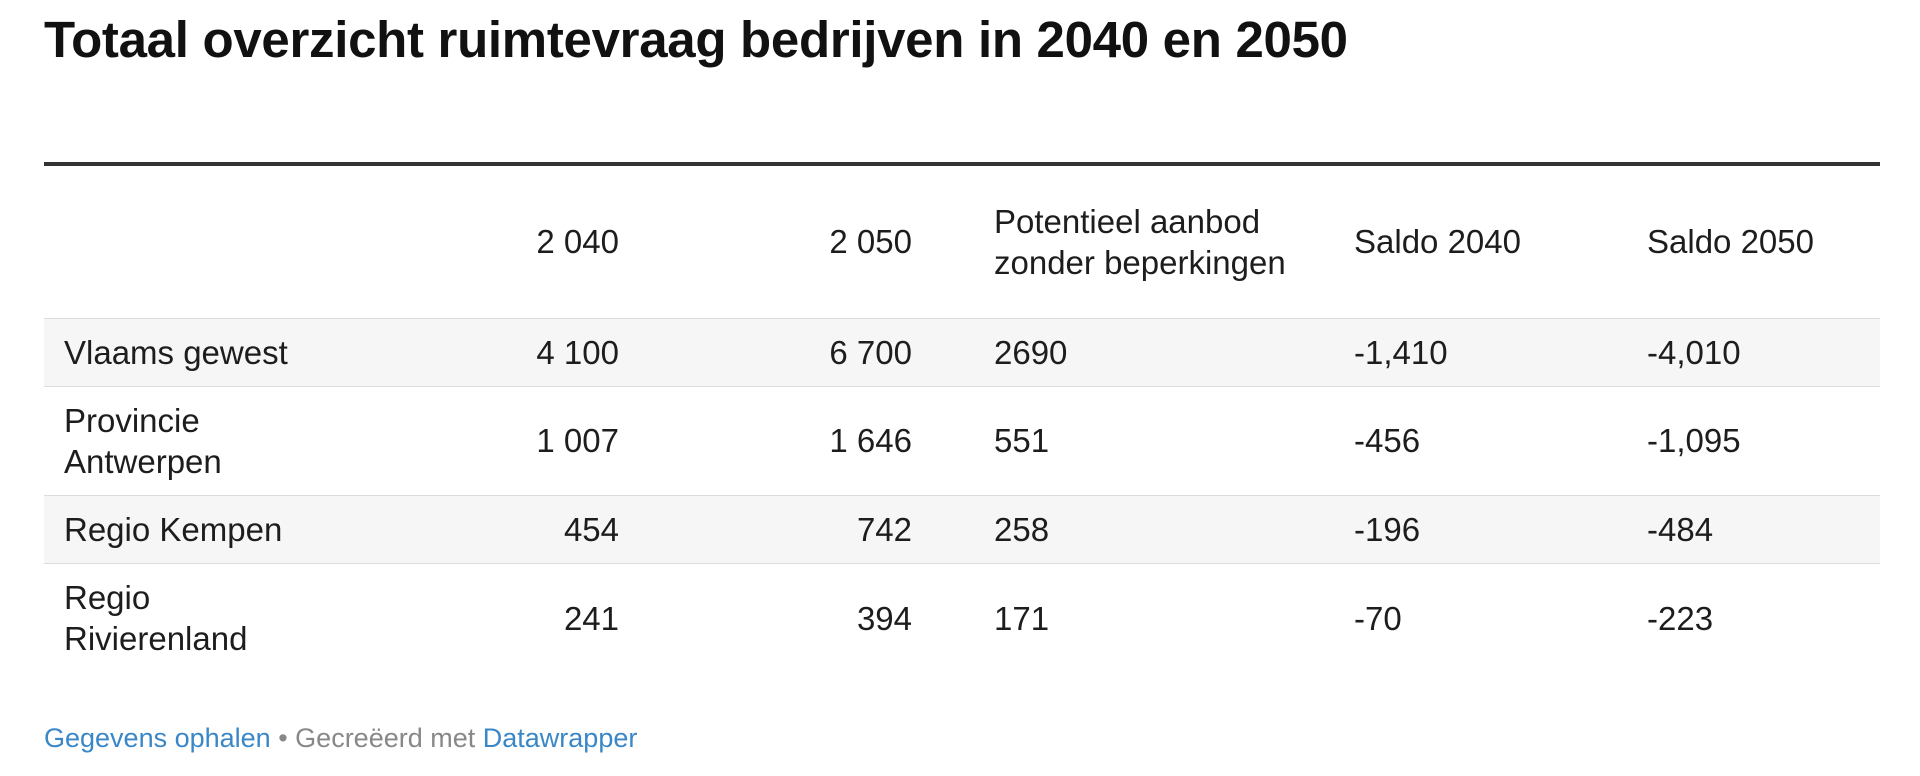 The width and height of the screenshot is (1920, 776). I want to click on table-cell: -4,010, so click(1694, 352).